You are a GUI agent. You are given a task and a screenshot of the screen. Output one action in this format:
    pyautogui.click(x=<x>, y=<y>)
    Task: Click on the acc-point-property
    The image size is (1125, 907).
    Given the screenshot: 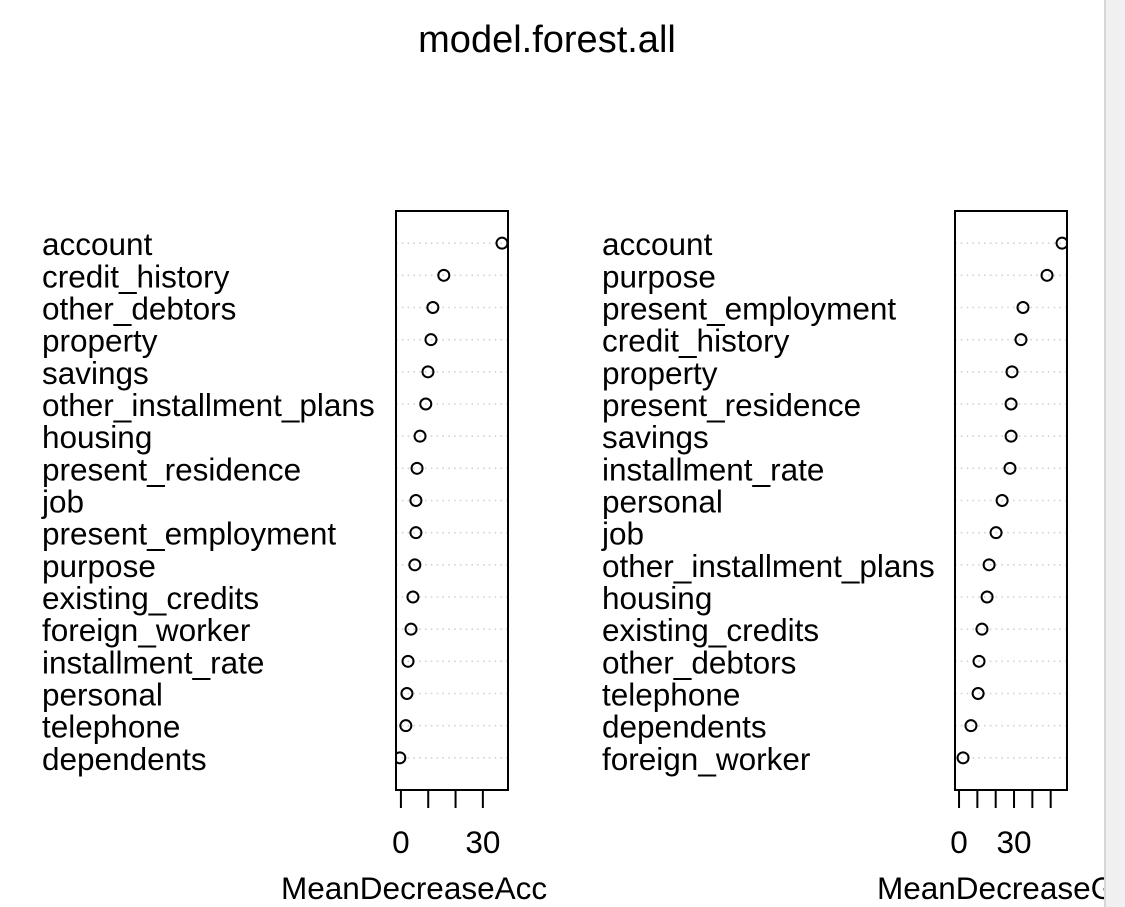 What is the action you would take?
    pyautogui.click(x=431, y=340)
    